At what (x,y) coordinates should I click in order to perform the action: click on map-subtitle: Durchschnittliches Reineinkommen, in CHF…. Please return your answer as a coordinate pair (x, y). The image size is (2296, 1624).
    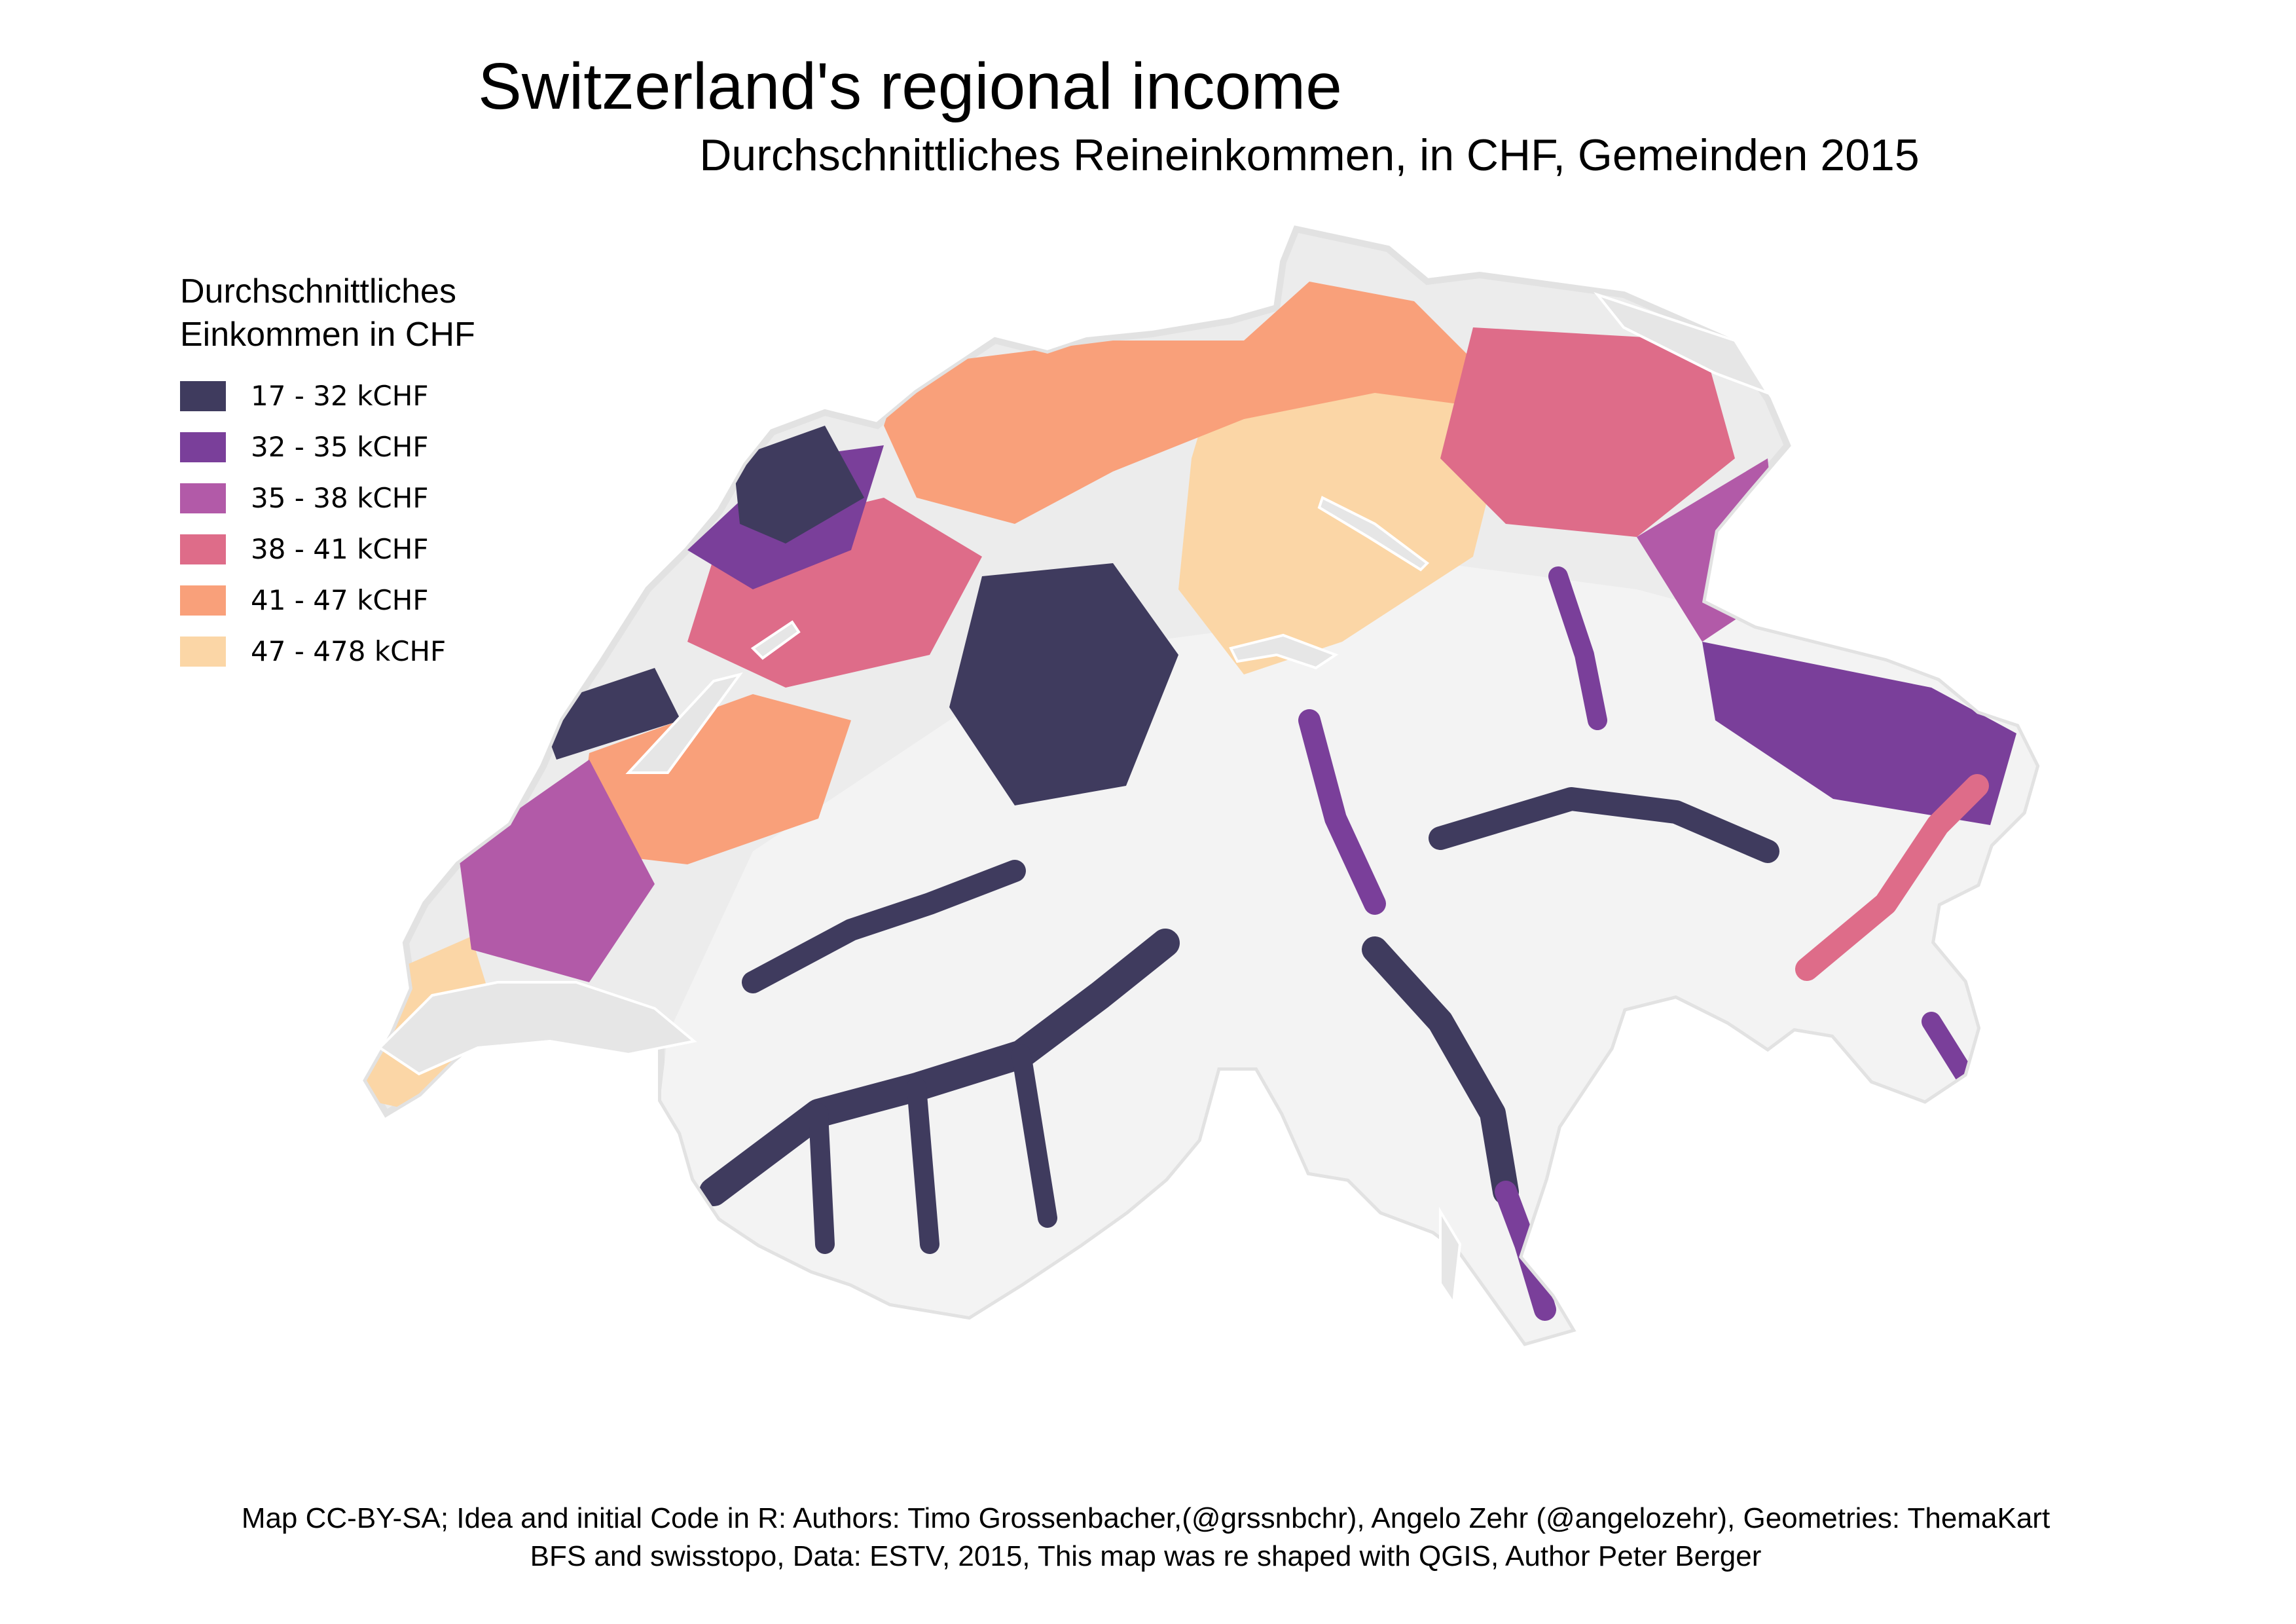
    Looking at the image, I should click on (1309, 155).